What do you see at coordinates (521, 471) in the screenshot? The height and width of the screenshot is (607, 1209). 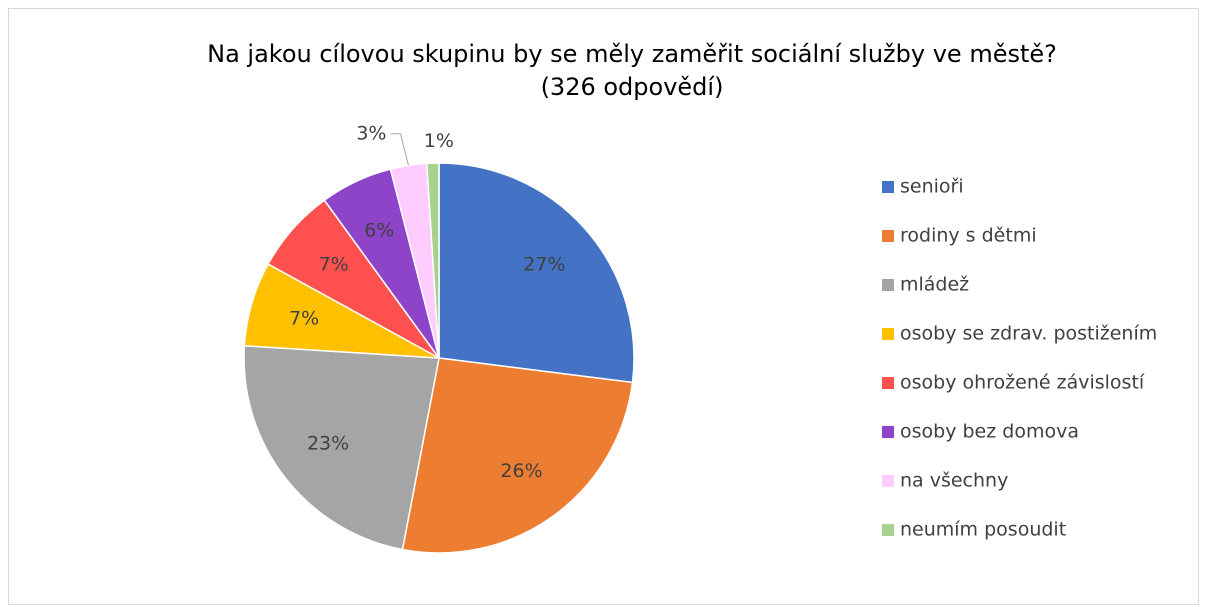 I see `data-label: 26%` at bounding box center [521, 471].